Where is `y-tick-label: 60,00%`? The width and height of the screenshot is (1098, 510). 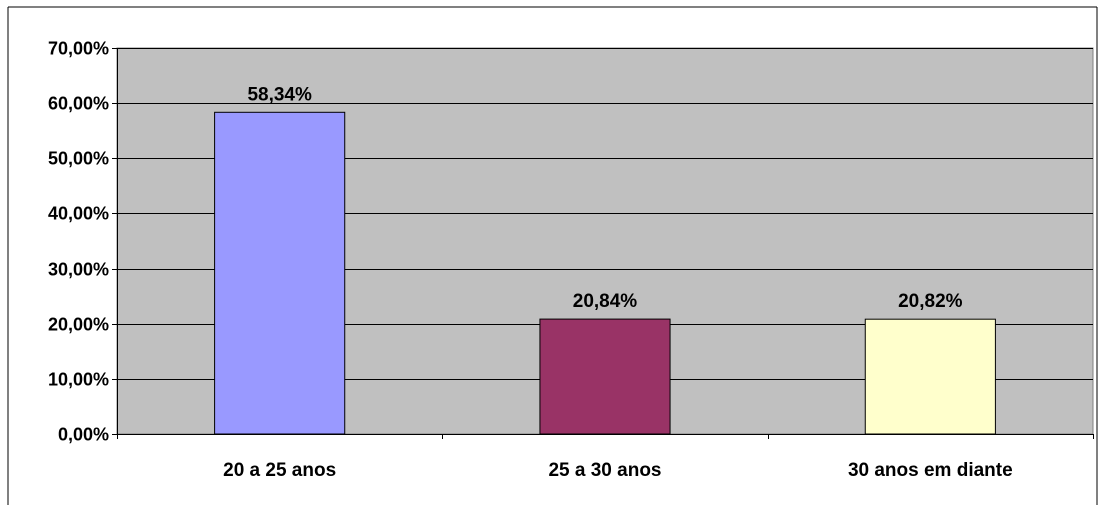
y-tick-label: 60,00% is located at coordinates (78, 104).